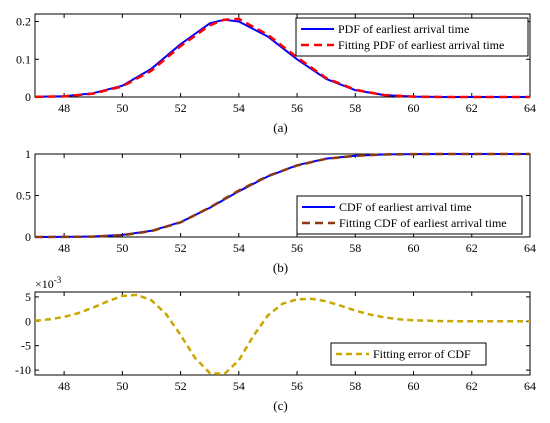 The height and width of the screenshot is (423, 550). What do you see at coordinates (26, 346) in the screenshot?
I see `y-tick-label: -5` at bounding box center [26, 346].